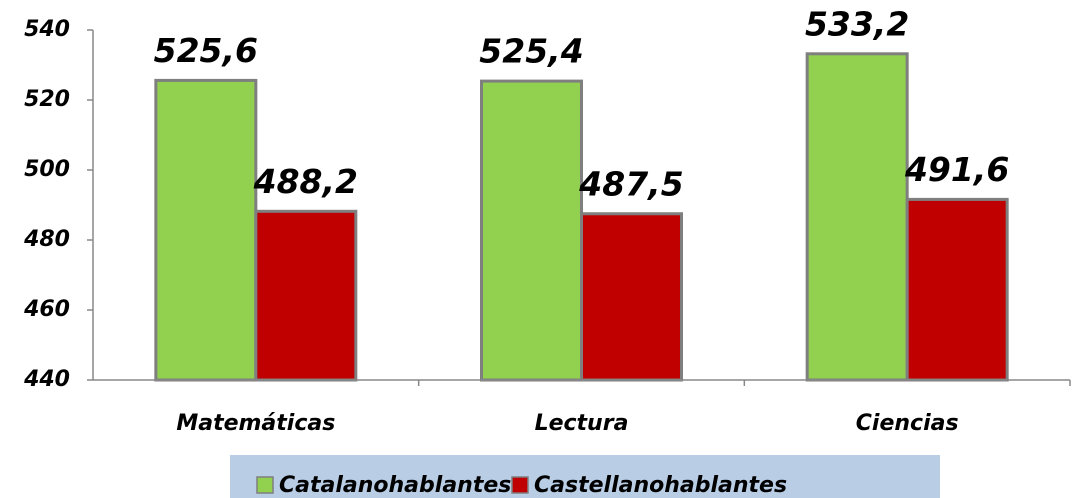 The width and height of the screenshot is (1075, 498). I want to click on legend-label: Catalanohablantes, so click(395, 485).